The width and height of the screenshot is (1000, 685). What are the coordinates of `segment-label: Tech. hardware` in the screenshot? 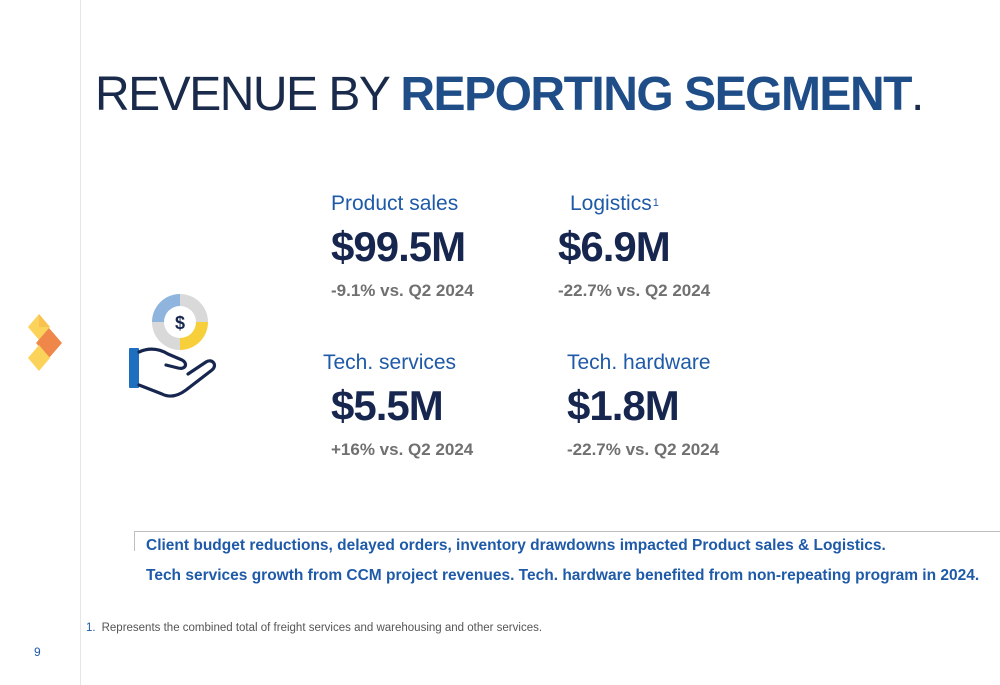 It's located at (639, 362).